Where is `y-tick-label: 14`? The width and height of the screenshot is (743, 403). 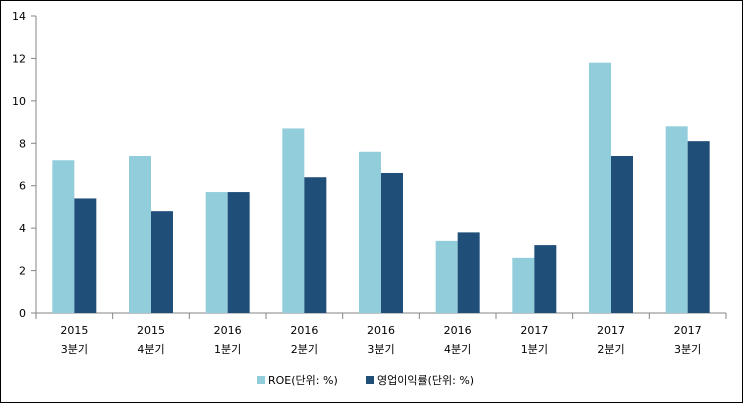 y-tick-label: 14 is located at coordinates (19, 16).